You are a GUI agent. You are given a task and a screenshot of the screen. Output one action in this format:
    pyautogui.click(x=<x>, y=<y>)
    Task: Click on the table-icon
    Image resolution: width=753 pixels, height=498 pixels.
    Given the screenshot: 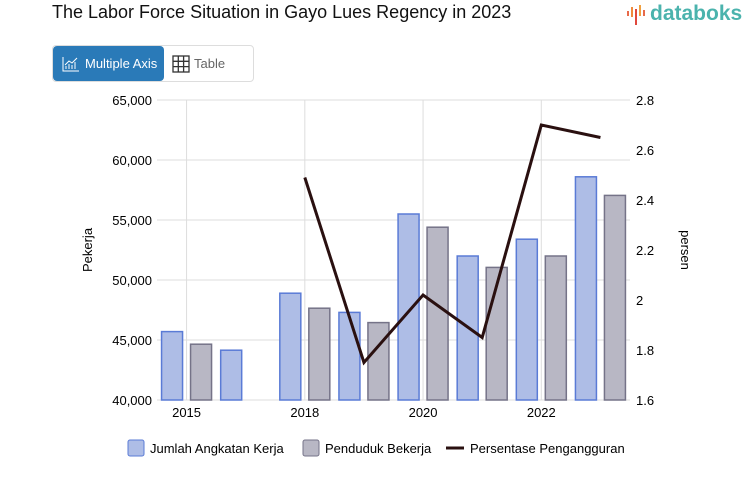 What is the action you would take?
    pyautogui.click(x=181, y=63)
    